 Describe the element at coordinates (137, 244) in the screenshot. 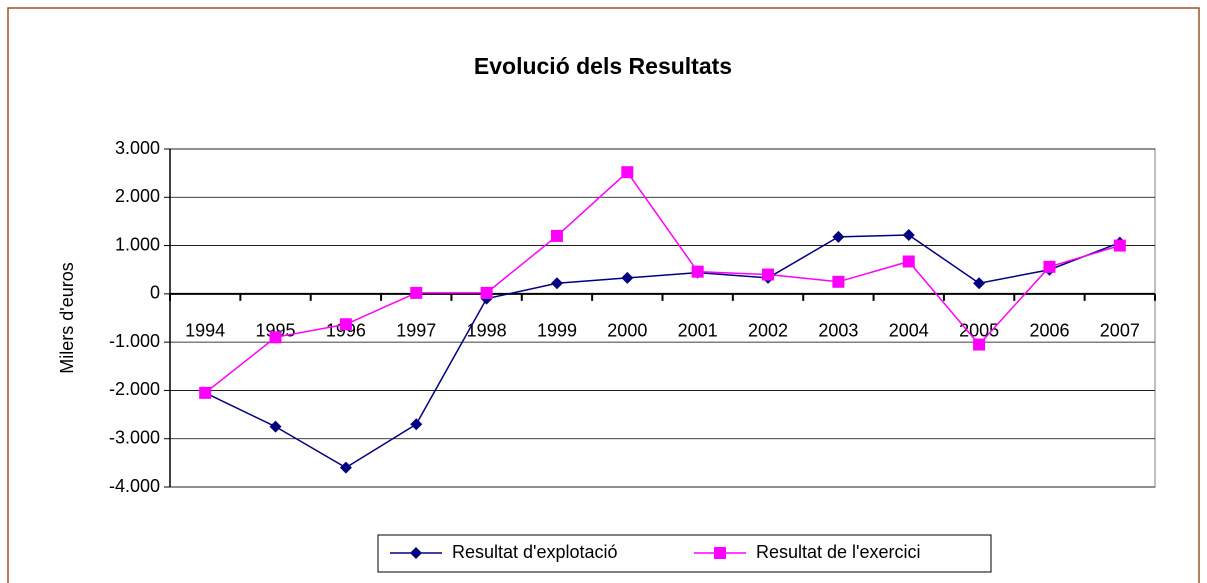

I see `y-tick-label: 1.000` at that location.